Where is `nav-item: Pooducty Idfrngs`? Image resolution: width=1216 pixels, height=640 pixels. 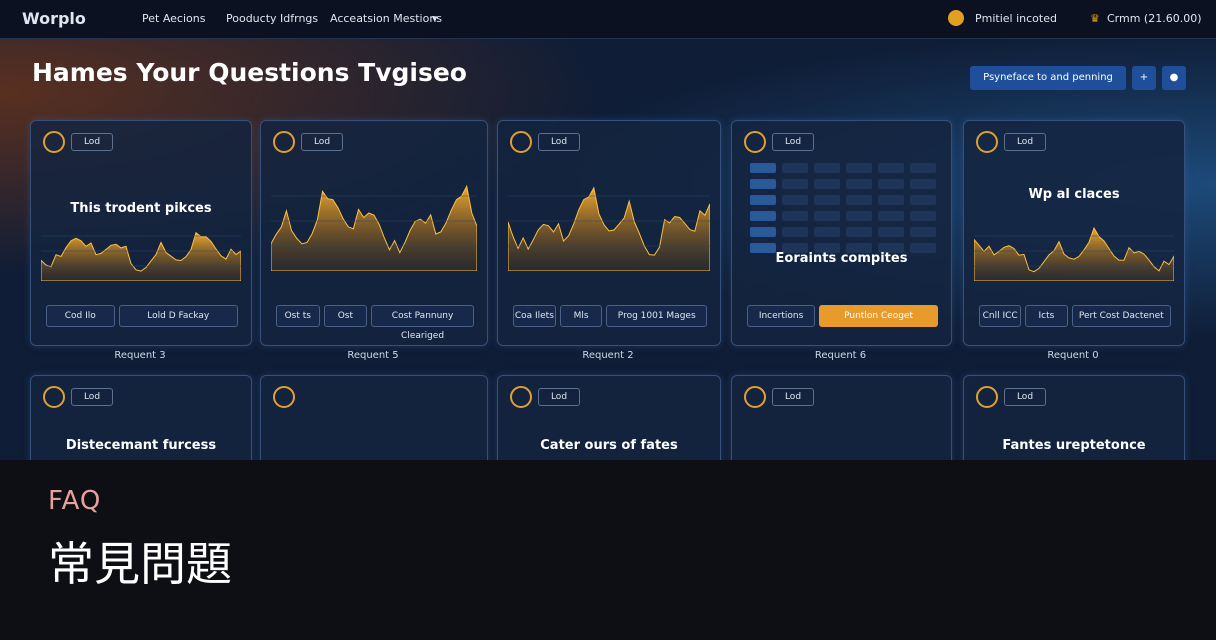 nav-item: Pooducty Idfrngs is located at coordinates (272, 18).